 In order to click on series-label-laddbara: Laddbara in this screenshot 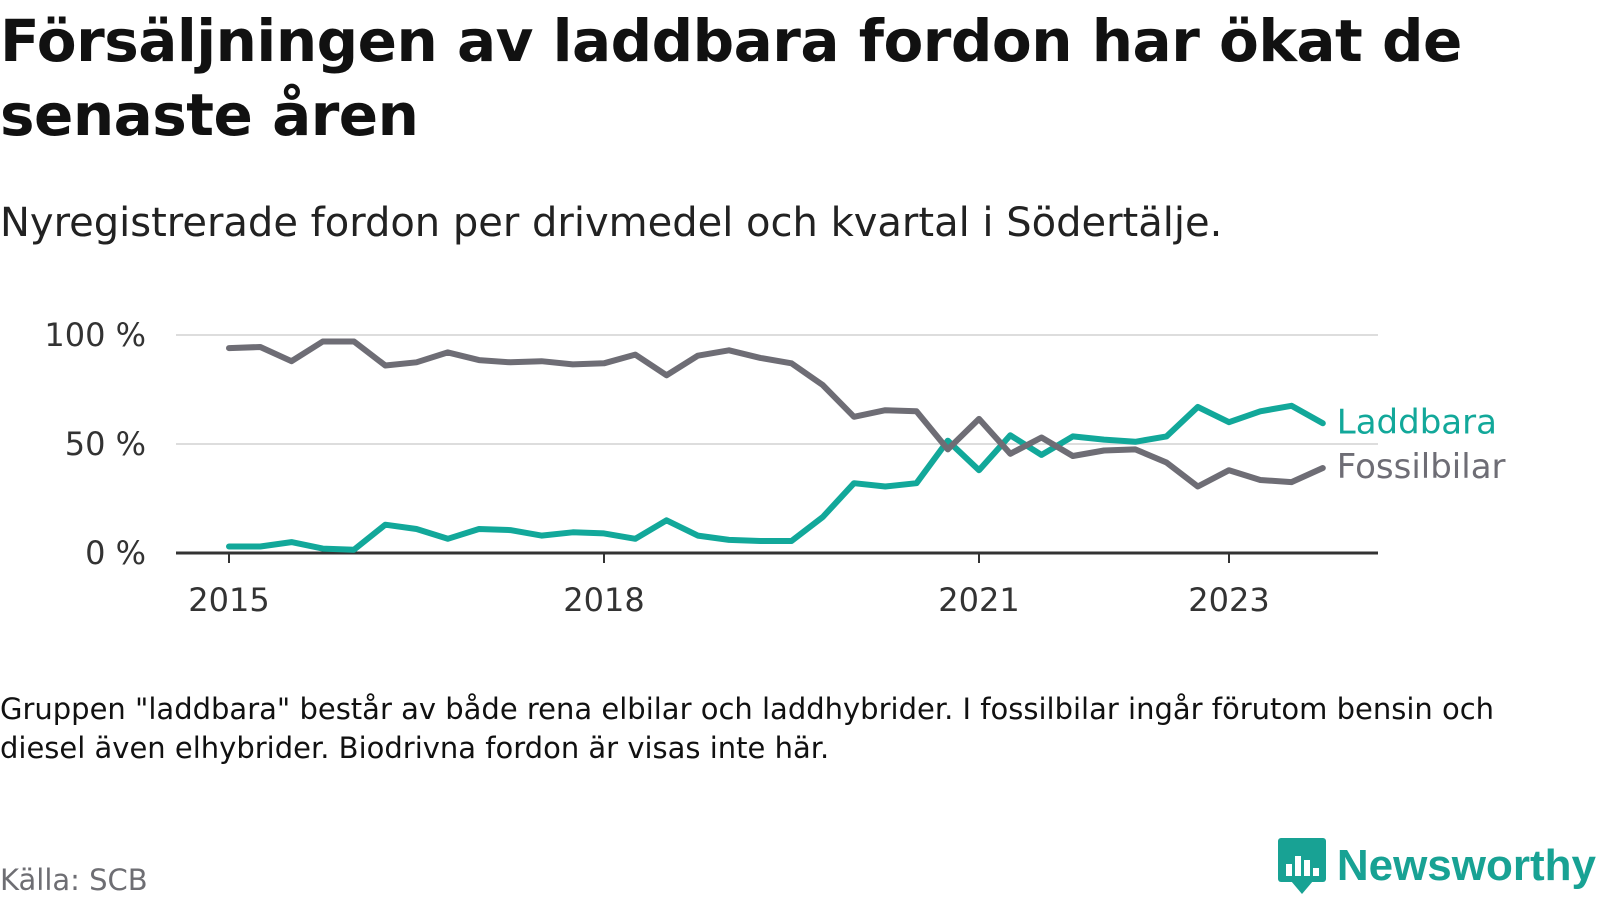, I will do `click(1417, 422)`.